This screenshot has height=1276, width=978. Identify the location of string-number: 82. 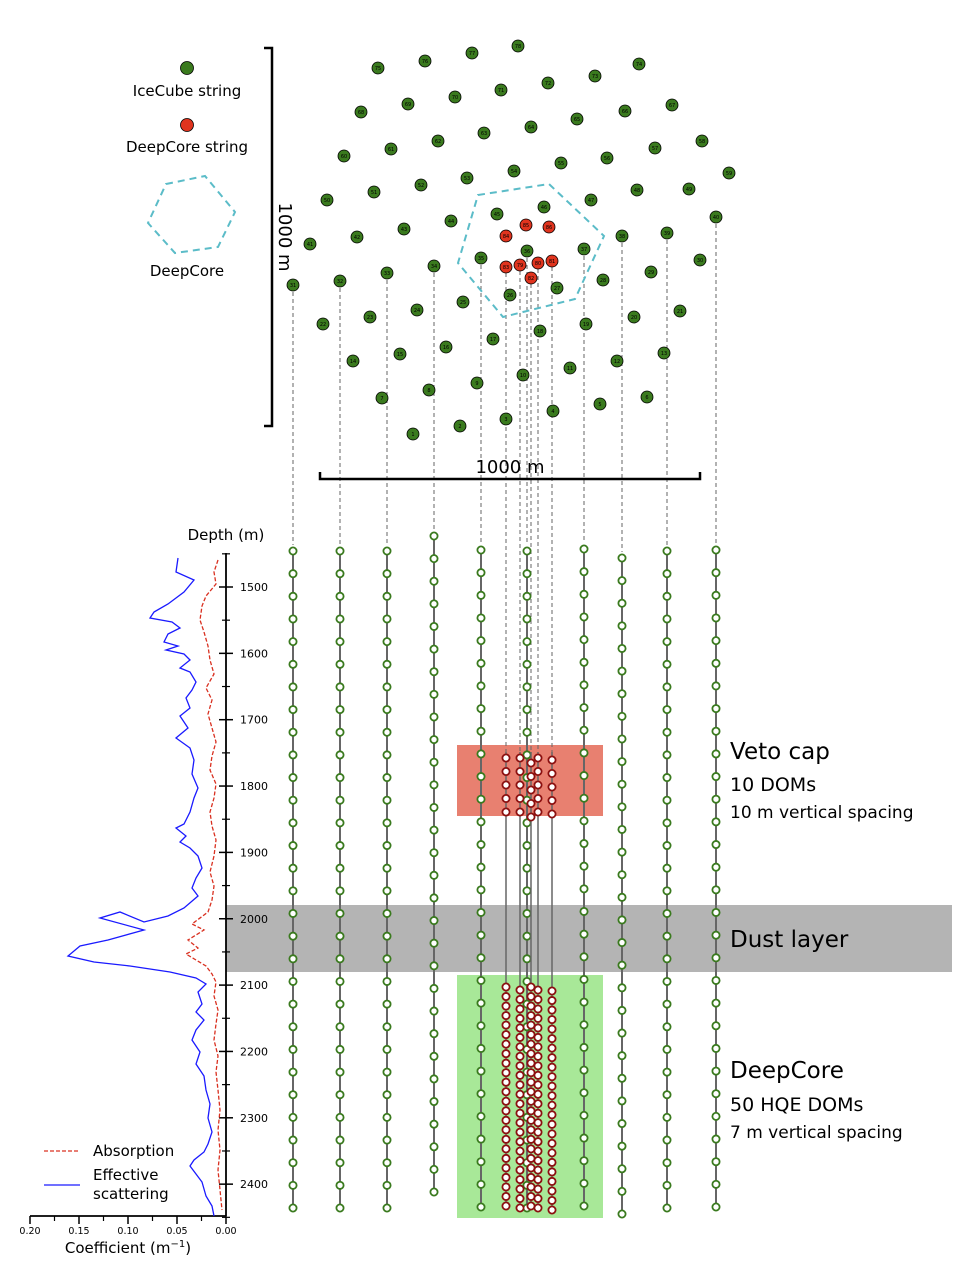
(531, 279).